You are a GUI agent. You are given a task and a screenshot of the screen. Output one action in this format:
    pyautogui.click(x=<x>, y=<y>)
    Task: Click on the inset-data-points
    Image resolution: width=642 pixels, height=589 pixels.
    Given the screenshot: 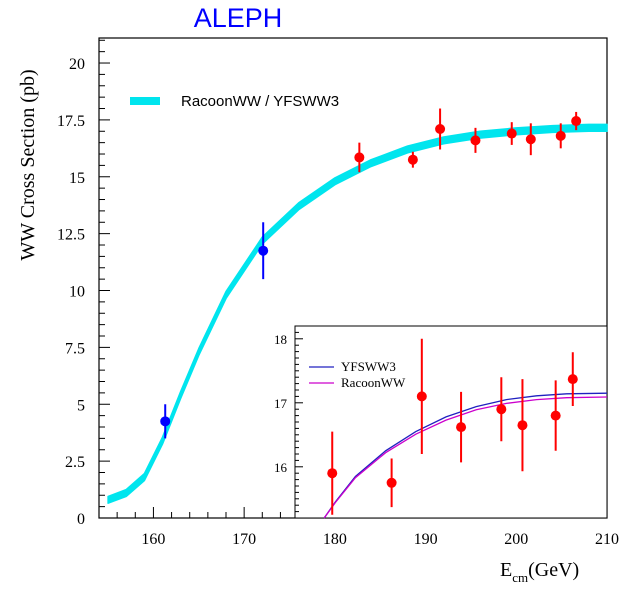 What is the action you would take?
    pyautogui.click(x=452, y=426)
    